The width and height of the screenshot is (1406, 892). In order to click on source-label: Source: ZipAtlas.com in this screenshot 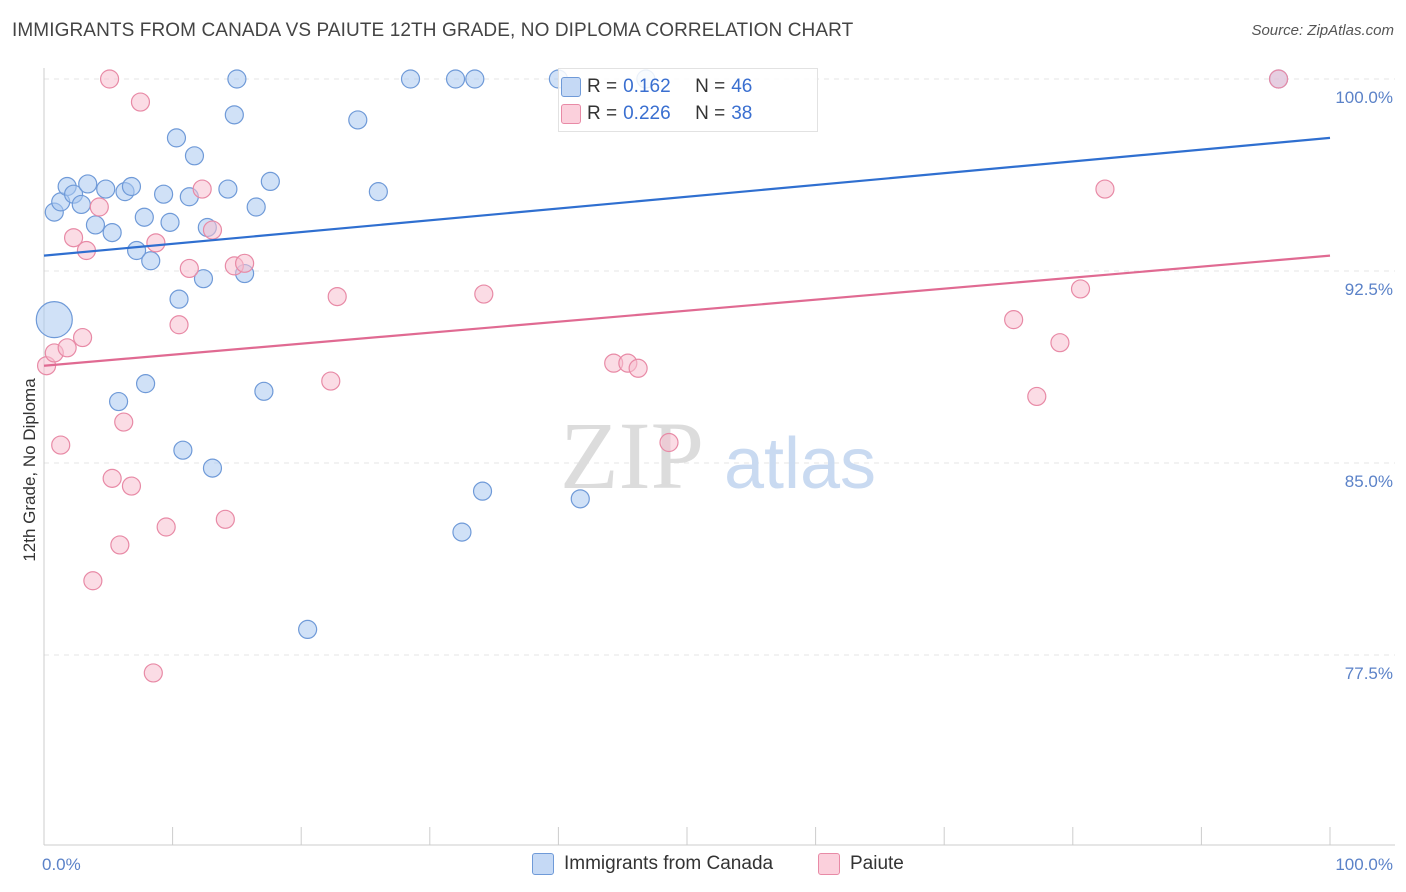, I will do `click(1322, 30)`.